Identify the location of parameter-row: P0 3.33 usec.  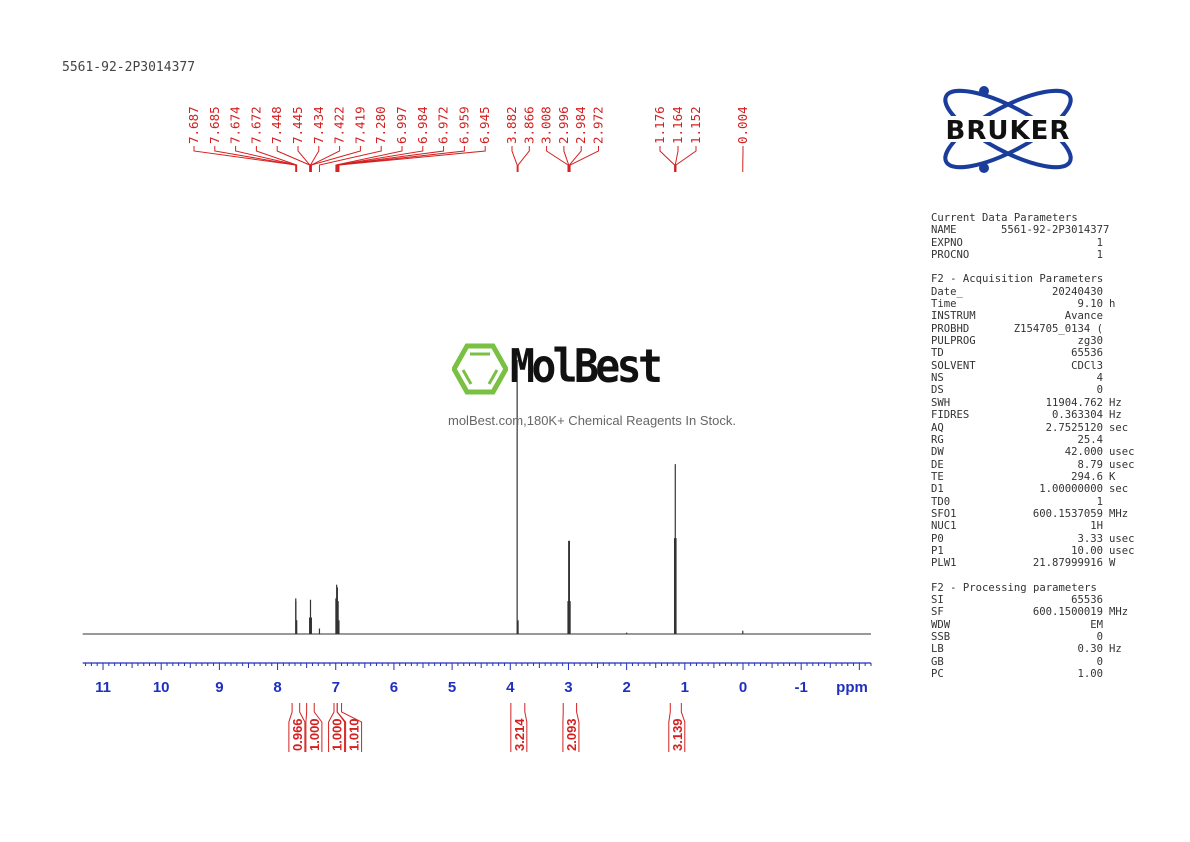
(1036, 539).